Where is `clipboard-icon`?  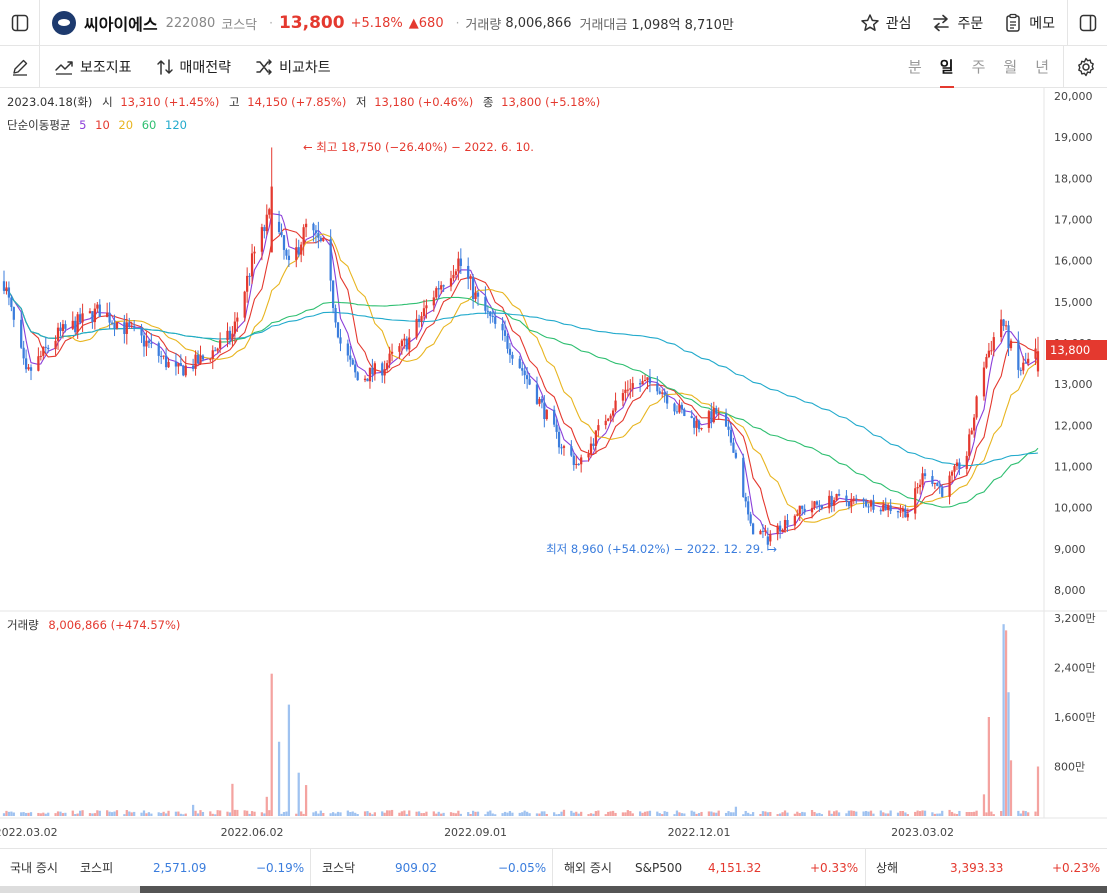
clipboard-icon is located at coordinates (1013, 22).